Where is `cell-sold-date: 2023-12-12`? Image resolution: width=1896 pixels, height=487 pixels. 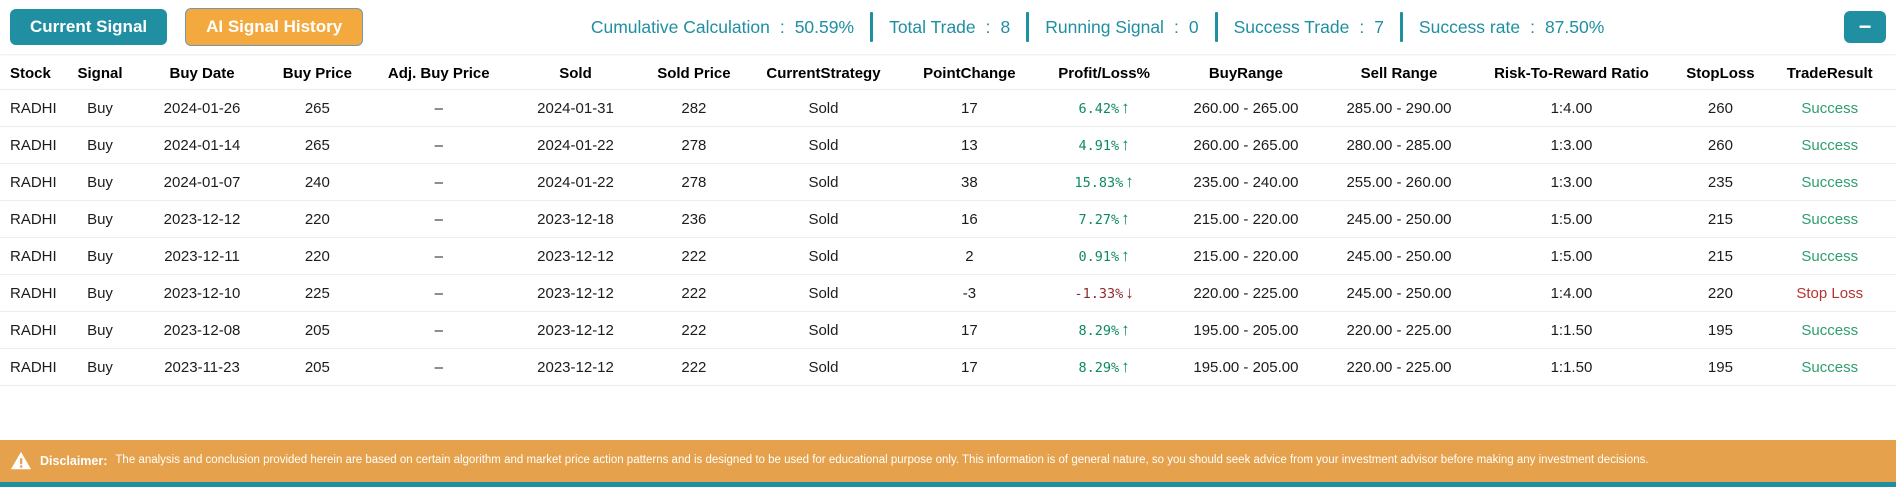
cell-sold-date: 2023-12-12 is located at coordinates (575, 293).